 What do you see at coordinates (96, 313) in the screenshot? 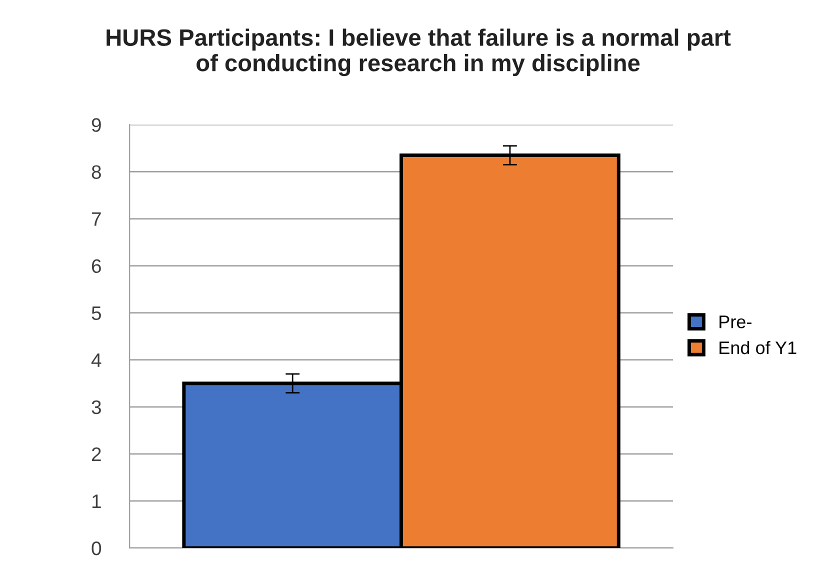
I see `y-tick-label: 5` at bounding box center [96, 313].